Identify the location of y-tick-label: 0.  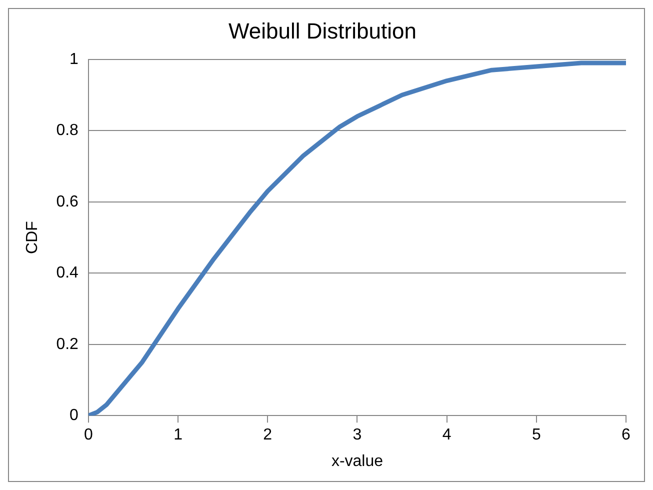
(74, 415).